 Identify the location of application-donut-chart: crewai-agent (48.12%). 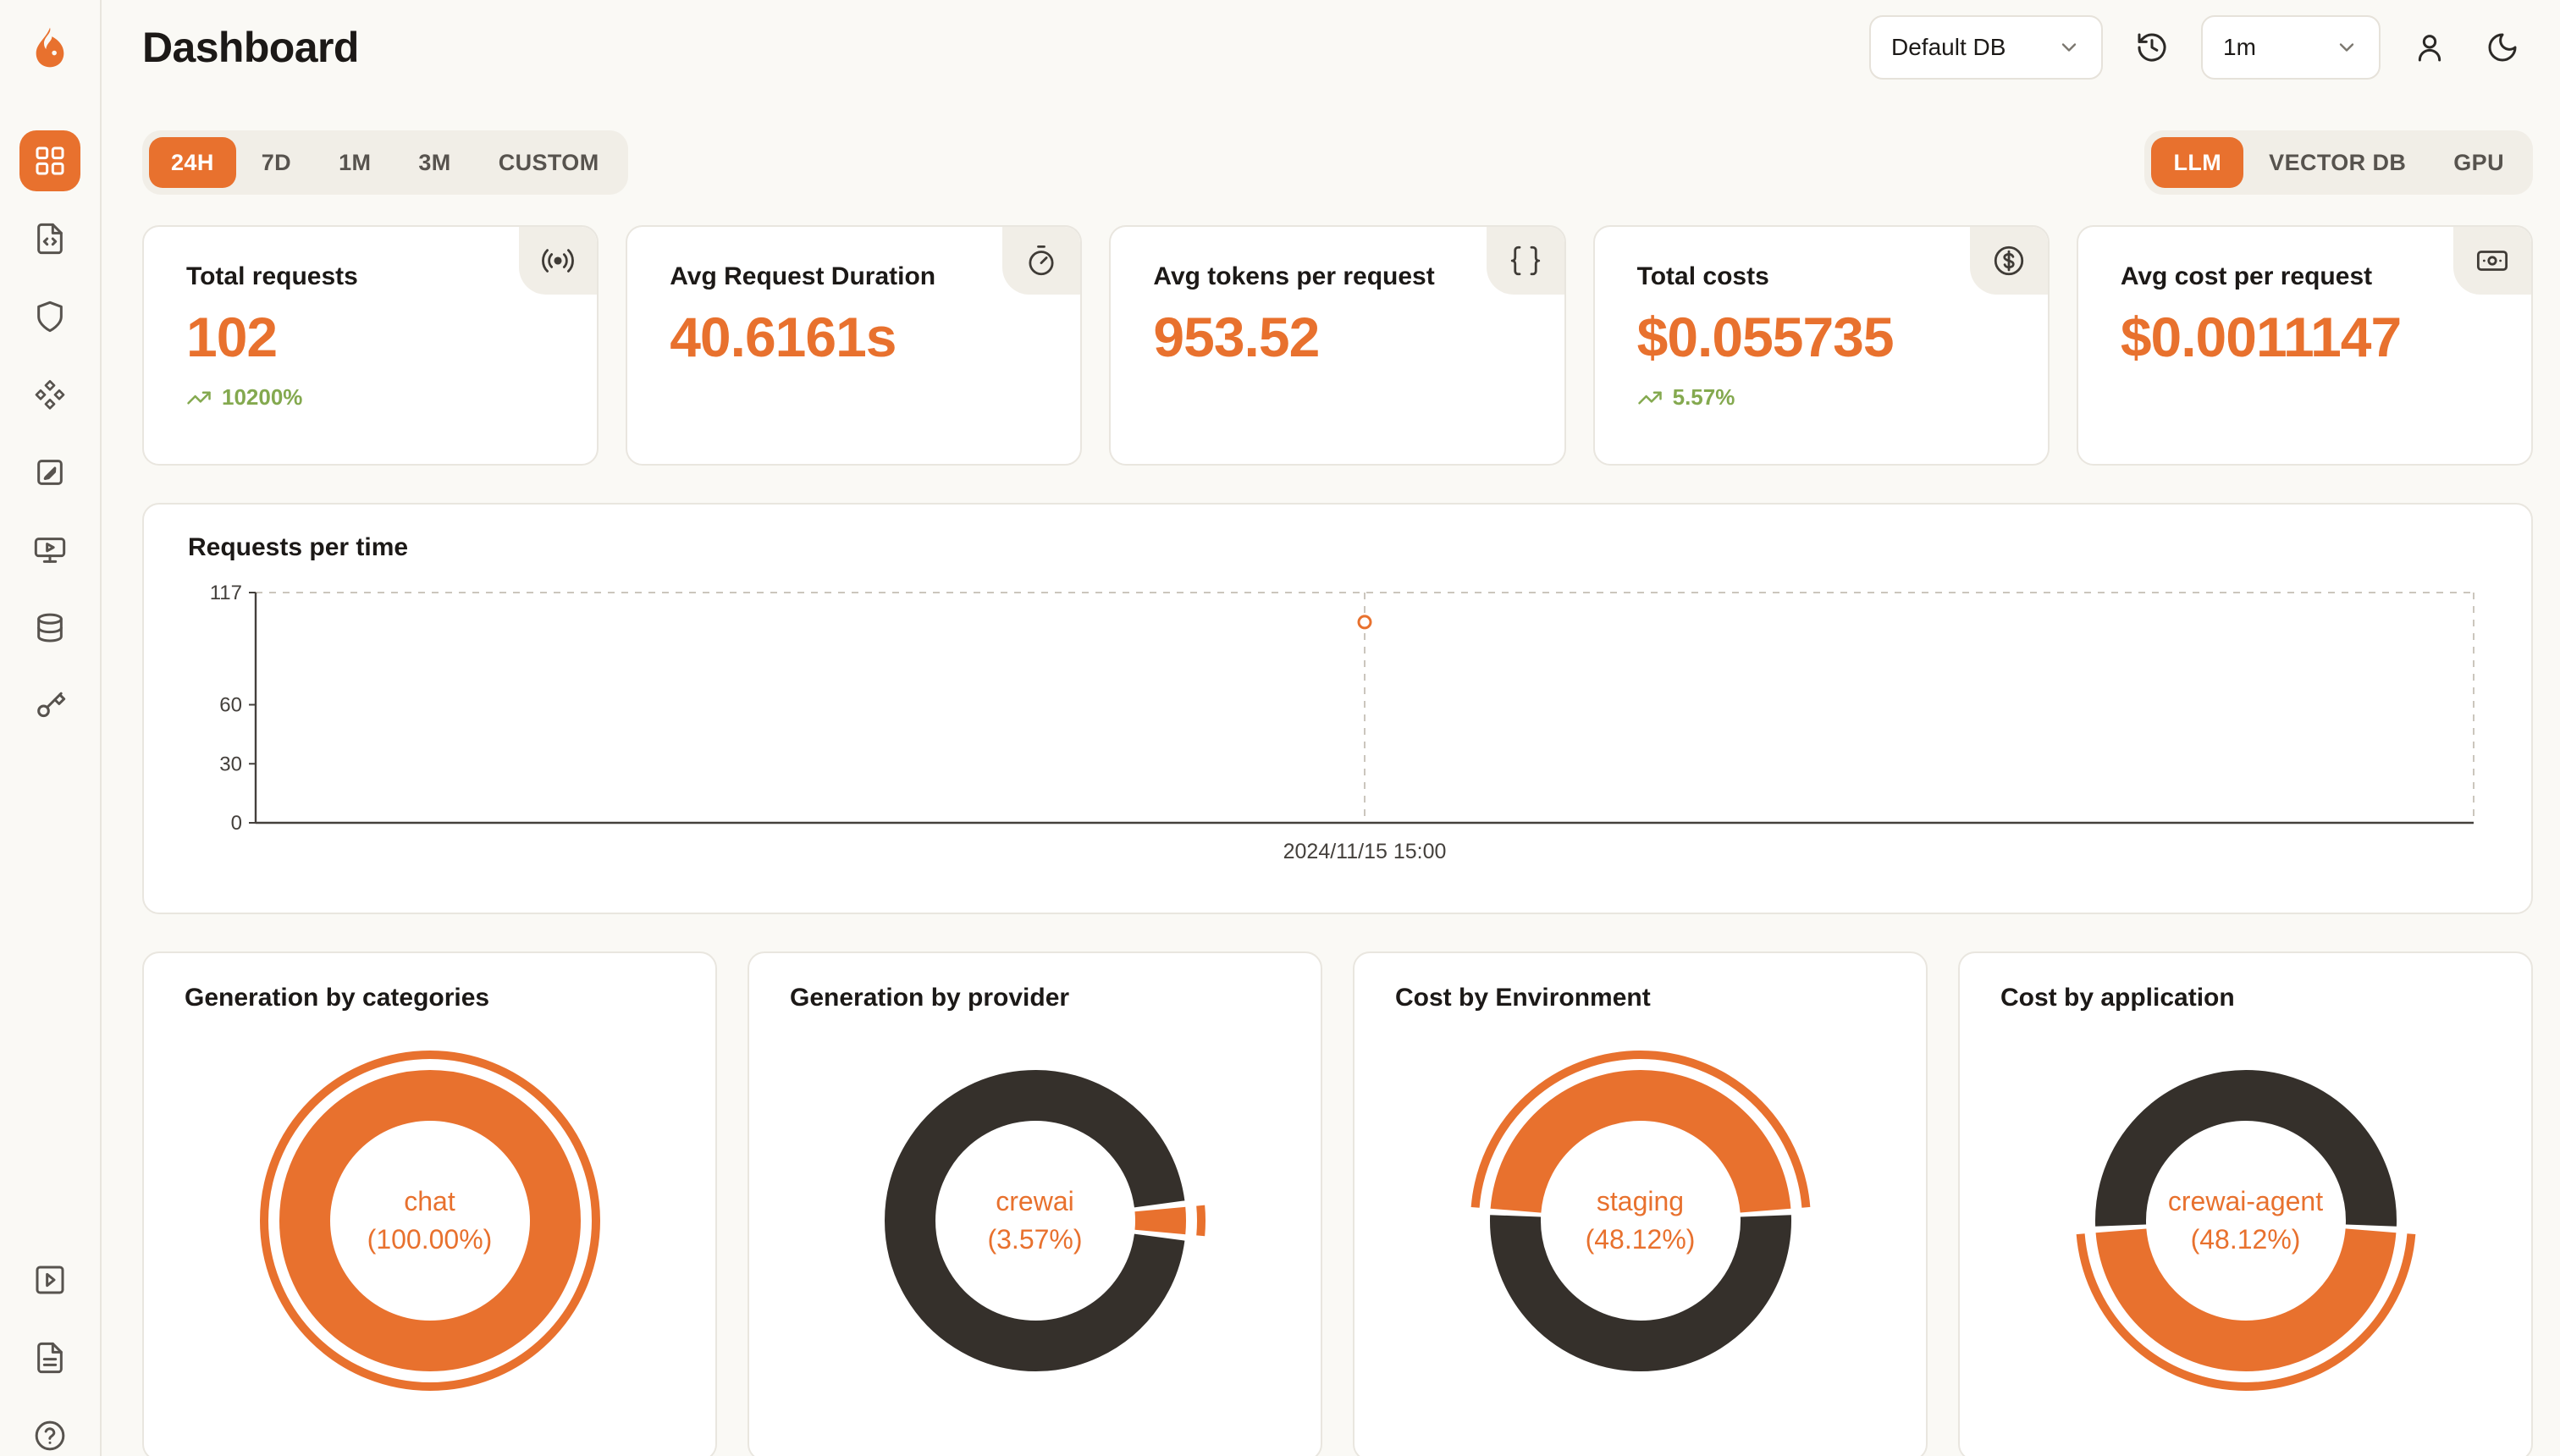
(2246, 1220).